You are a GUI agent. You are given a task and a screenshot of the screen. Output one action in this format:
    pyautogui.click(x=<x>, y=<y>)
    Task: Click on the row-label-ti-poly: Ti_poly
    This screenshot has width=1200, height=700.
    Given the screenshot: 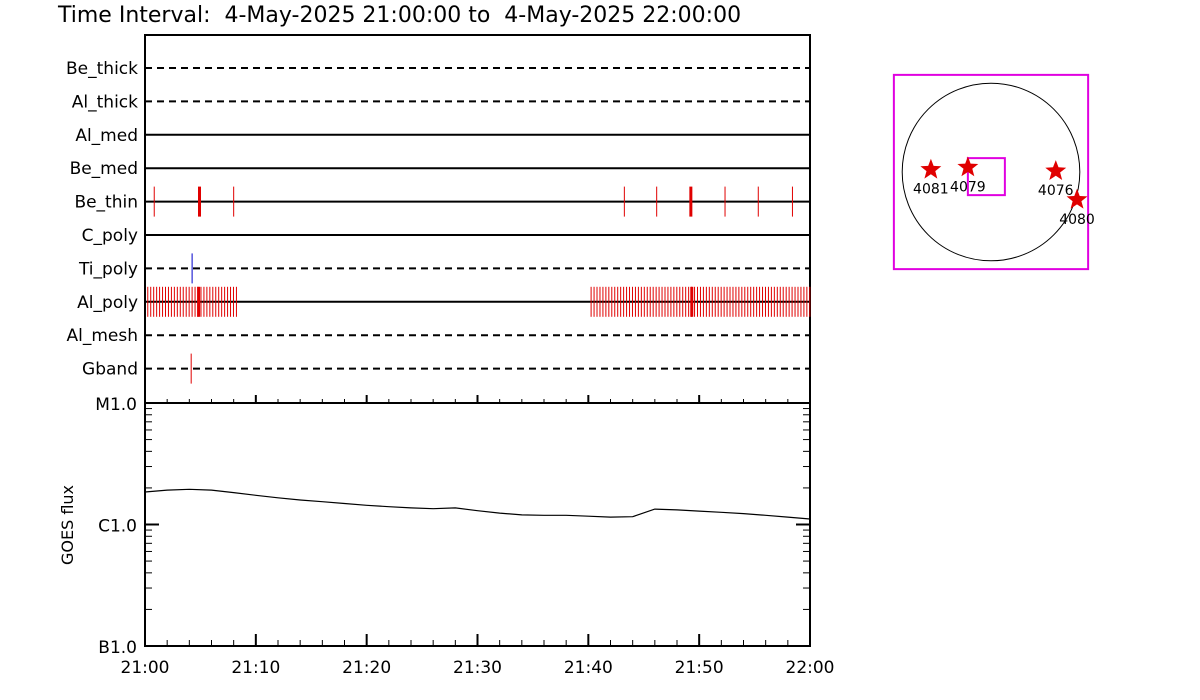 What is the action you would take?
    pyautogui.click(x=108, y=269)
    